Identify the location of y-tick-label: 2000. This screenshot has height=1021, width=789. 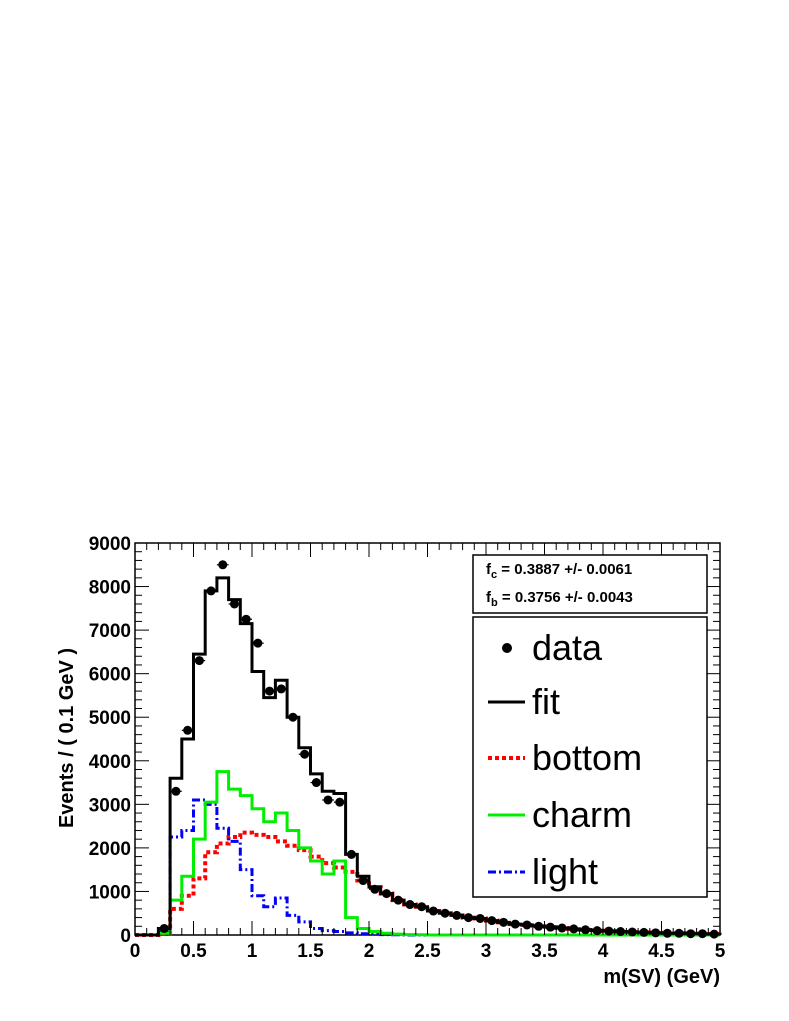
(110, 849).